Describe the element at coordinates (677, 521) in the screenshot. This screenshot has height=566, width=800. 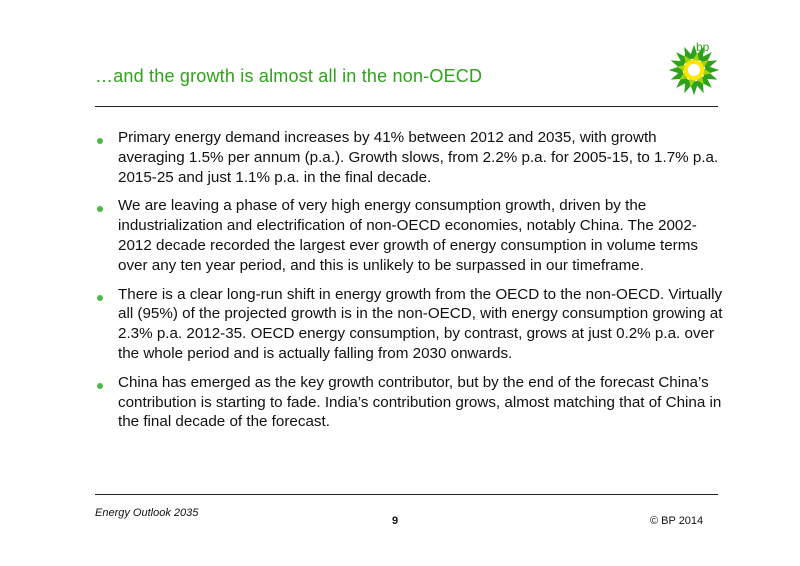
I see `footer-copyright: © BP 2014` at that location.